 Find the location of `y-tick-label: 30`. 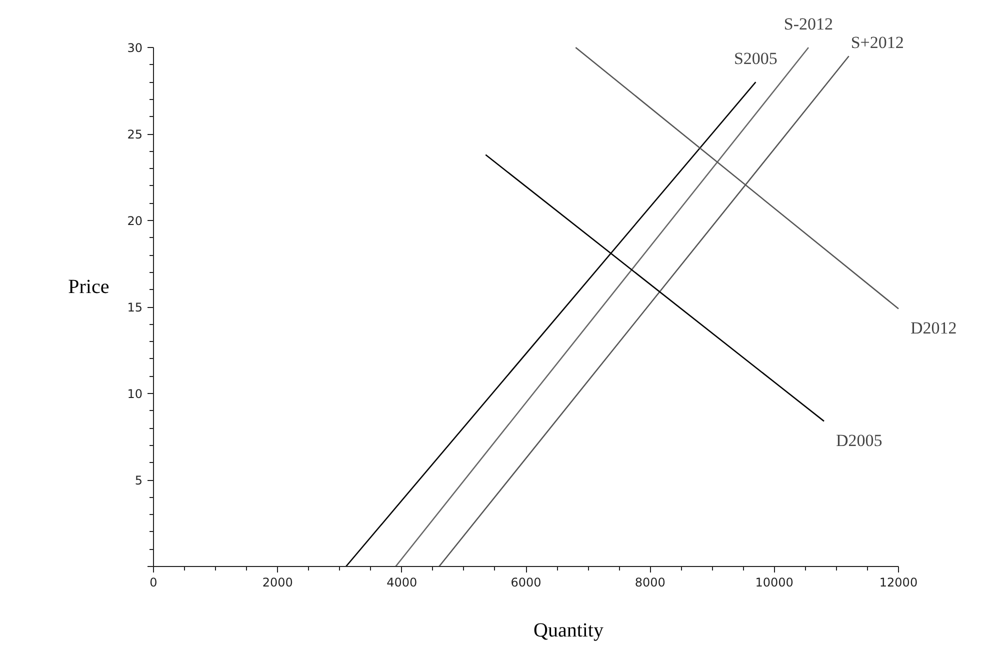

y-tick-label: 30 is located at coordinates (135, 48).